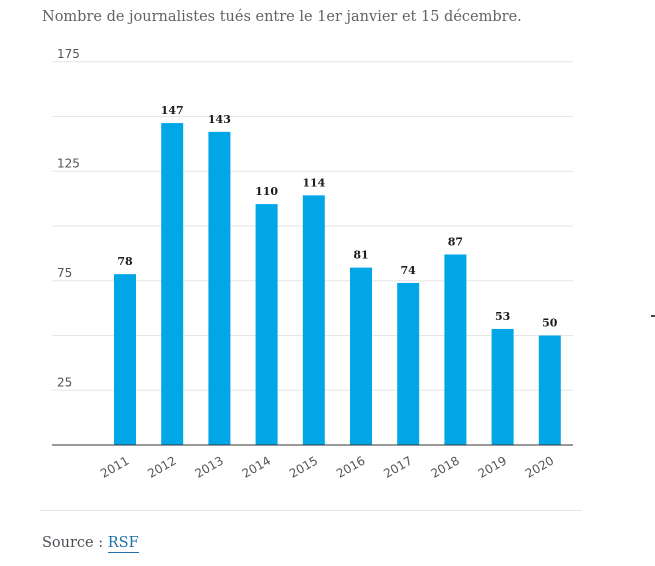 Image resolution: width=655 pixels, height=566 pixels. I want to click on source-label: Source :, so click(75, 543).